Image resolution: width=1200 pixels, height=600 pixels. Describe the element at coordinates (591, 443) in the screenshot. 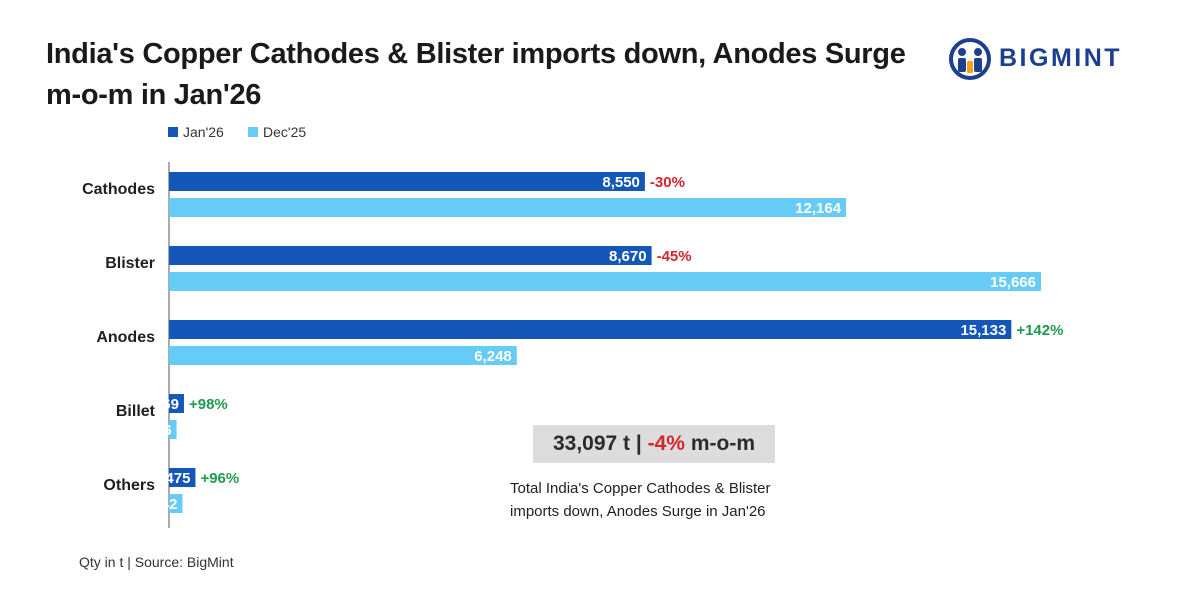

I see `summary-total: 33,097 t` at that location.